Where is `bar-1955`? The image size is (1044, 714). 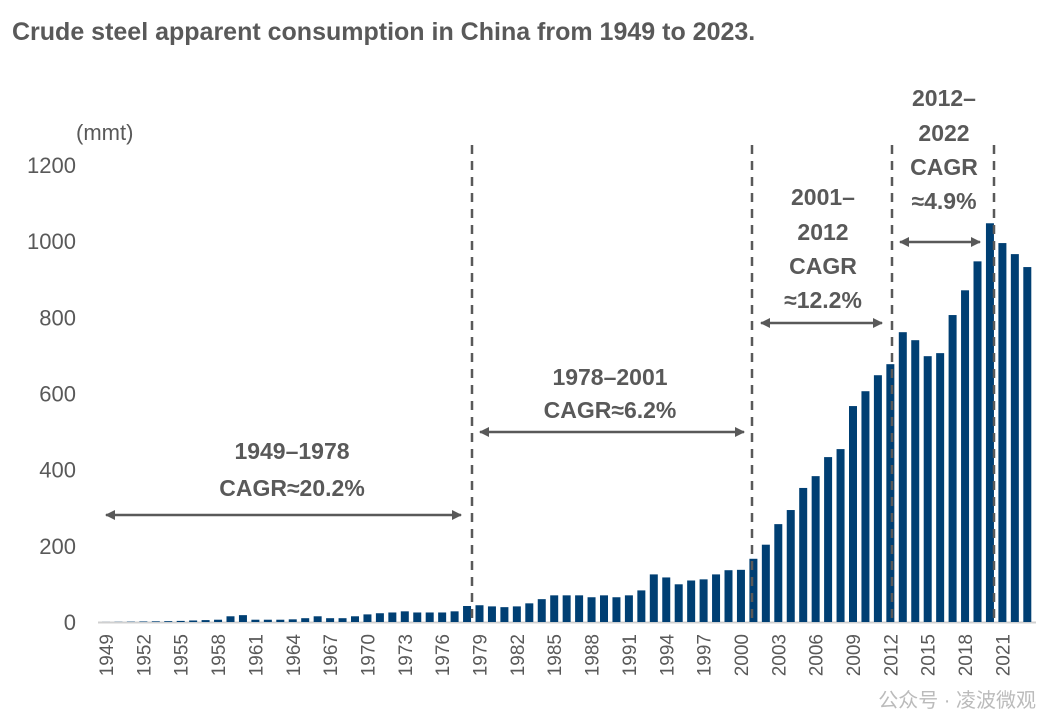
bar-1955 is located at coordinates (180, 621).